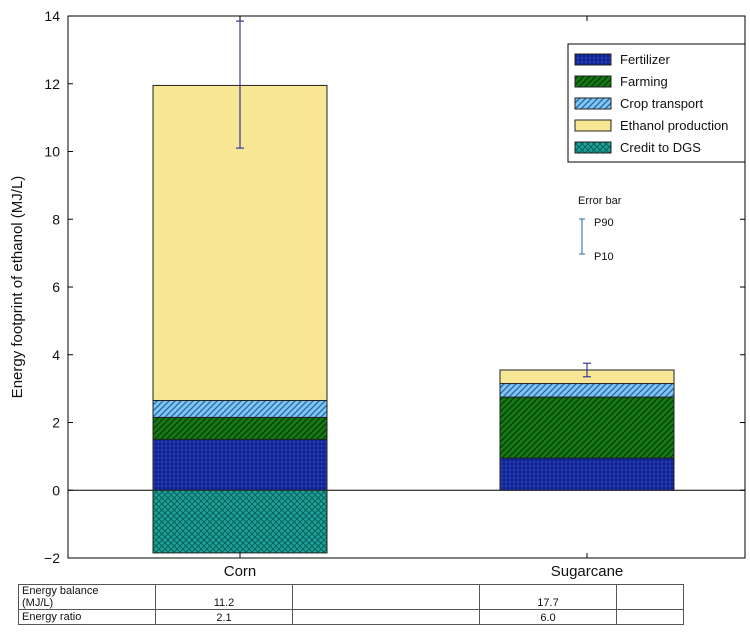  Describe the element at coordinates (587, 390) in the screenshot. I see `bar-sugarcane-crop-transport` at that location.